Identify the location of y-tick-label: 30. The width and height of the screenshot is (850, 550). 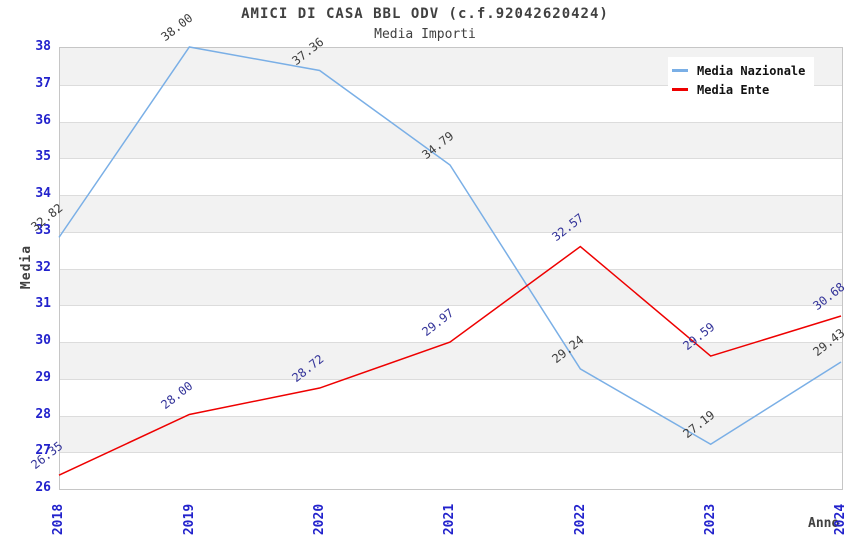
(43, 340).